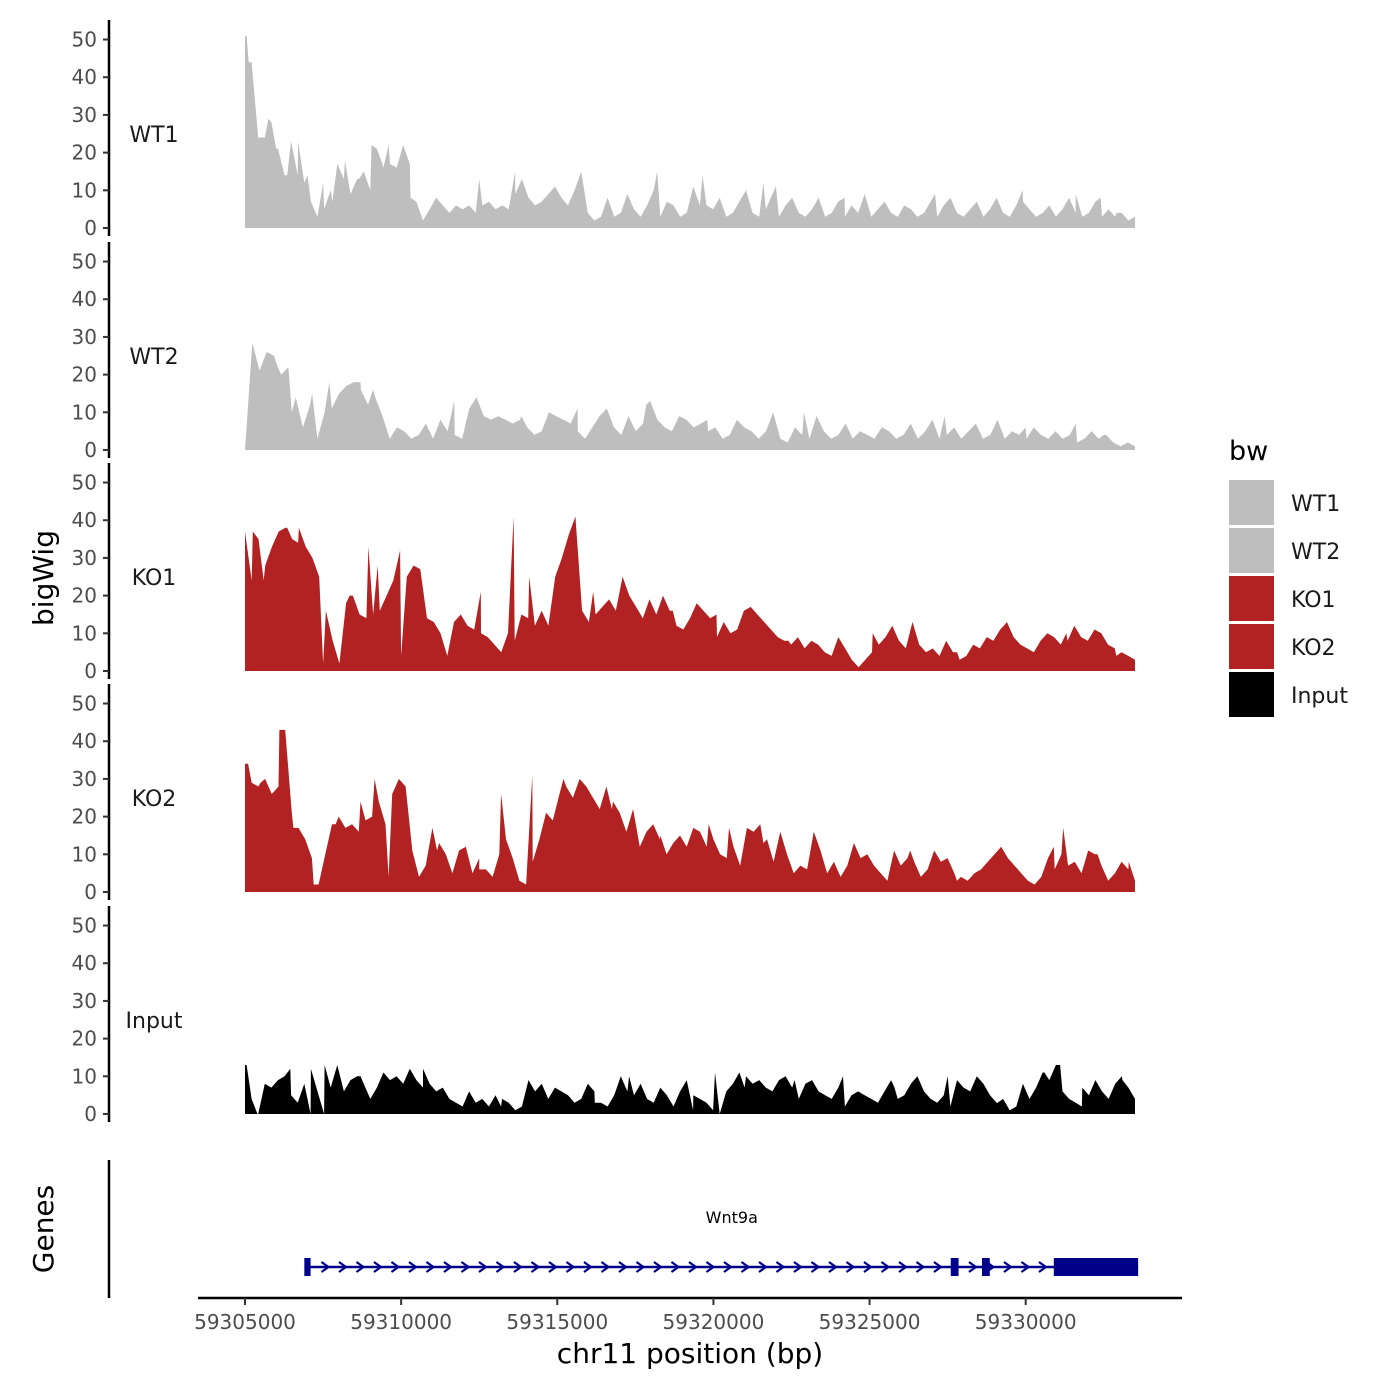  What do you see at coordinates (1288, 694) in the screenshot?
I see `legend-entry-input: Input` at bounding box center [1288, 694].